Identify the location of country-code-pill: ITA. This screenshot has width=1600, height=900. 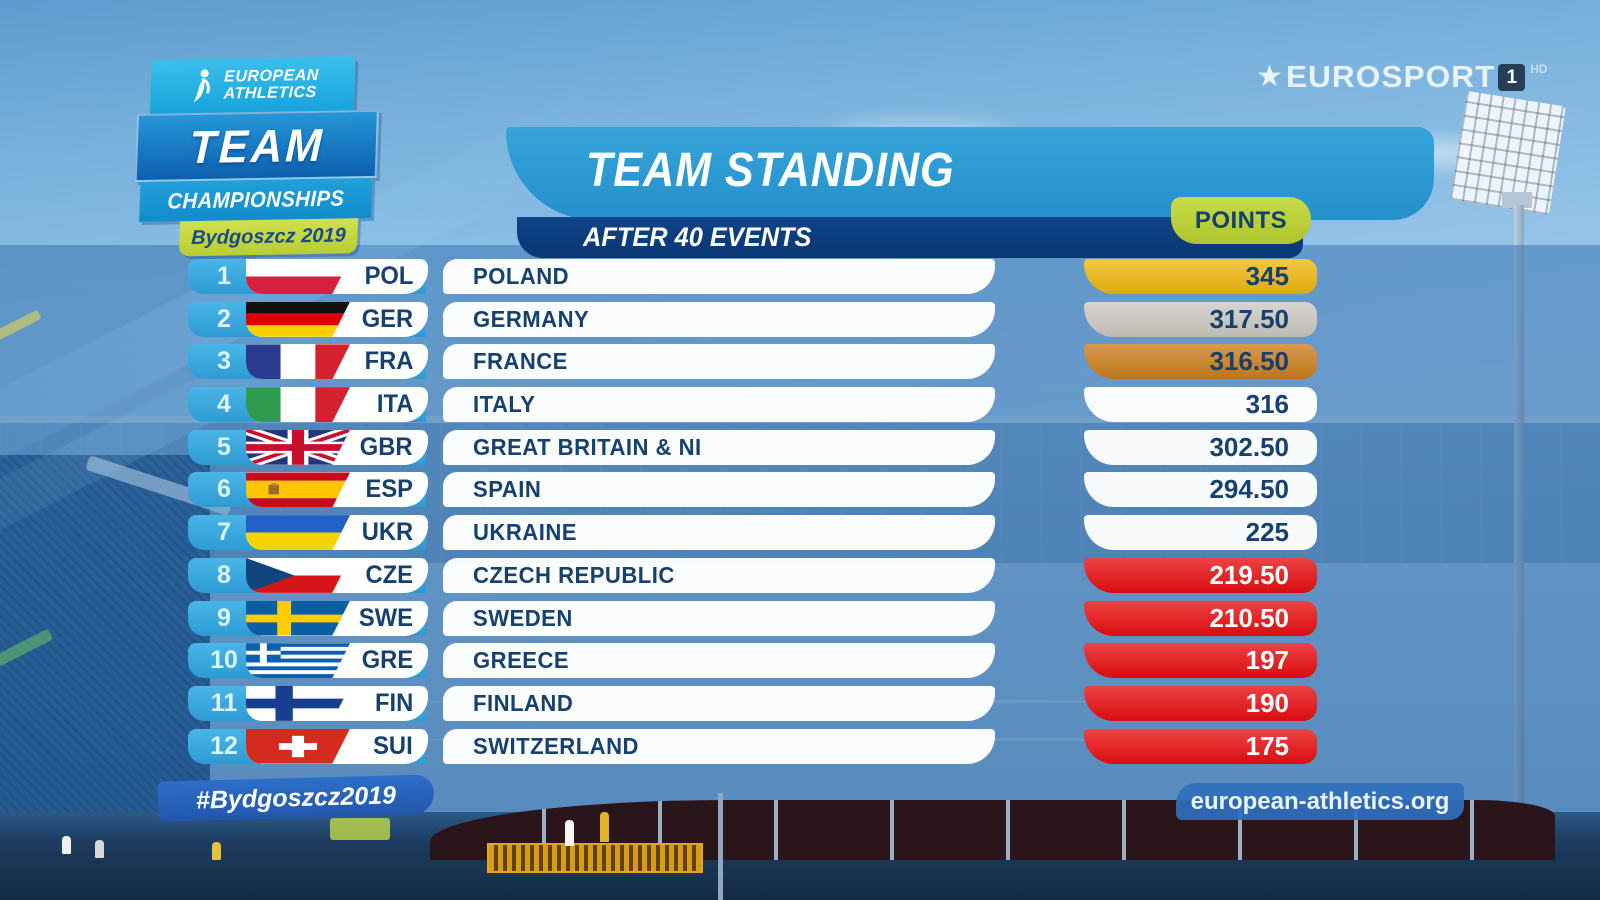
(337, 405).